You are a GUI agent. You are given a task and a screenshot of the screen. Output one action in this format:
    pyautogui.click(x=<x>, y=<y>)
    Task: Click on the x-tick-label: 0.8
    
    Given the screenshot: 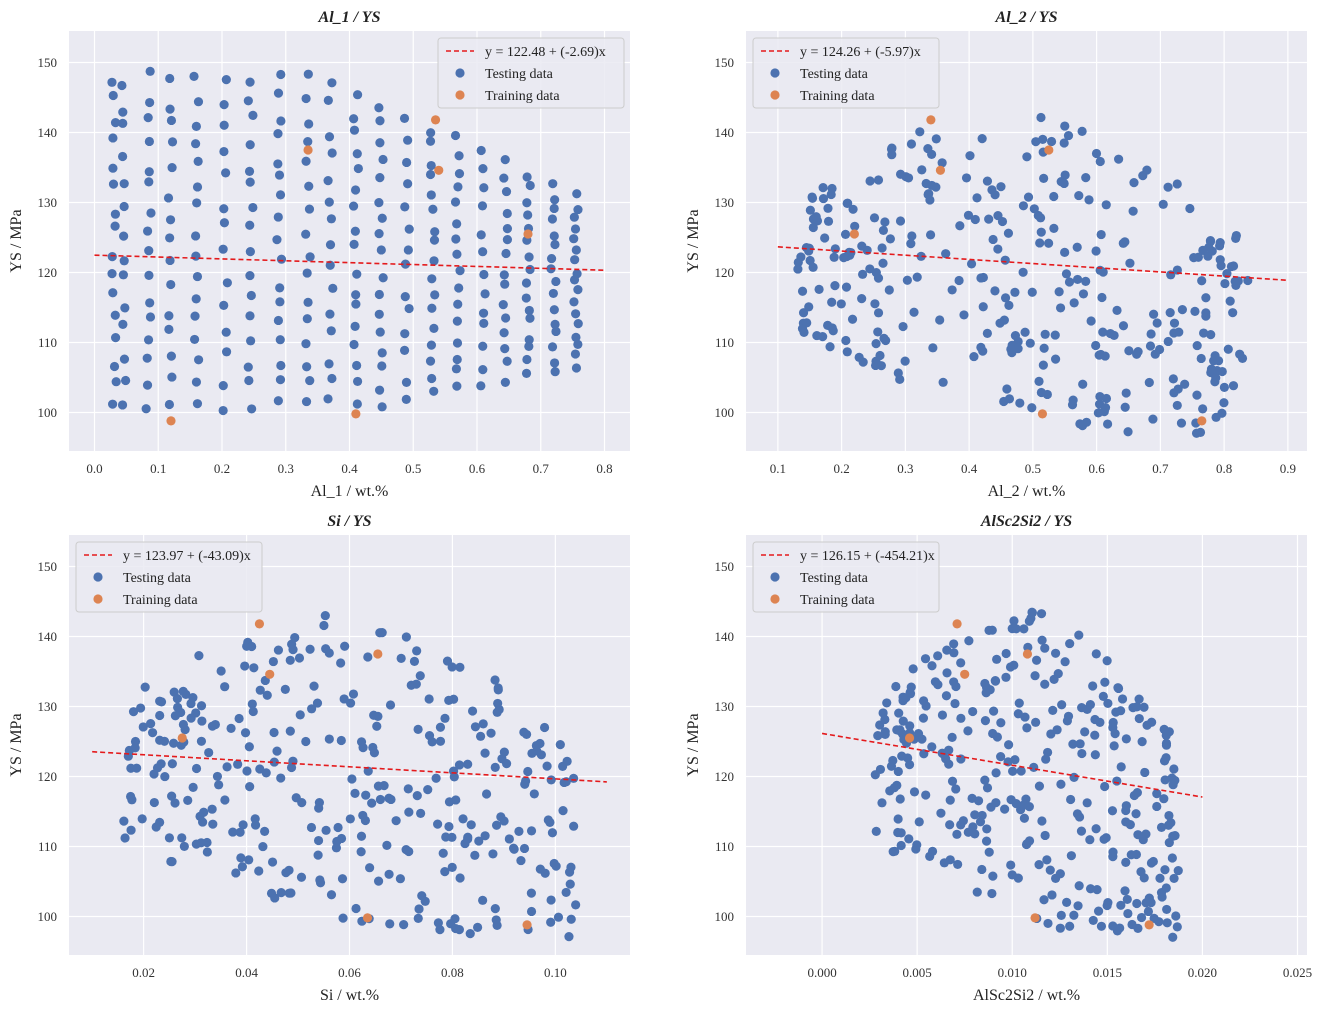 What is the action you would take?
    pyautogui.click(x=604, y=468)
    